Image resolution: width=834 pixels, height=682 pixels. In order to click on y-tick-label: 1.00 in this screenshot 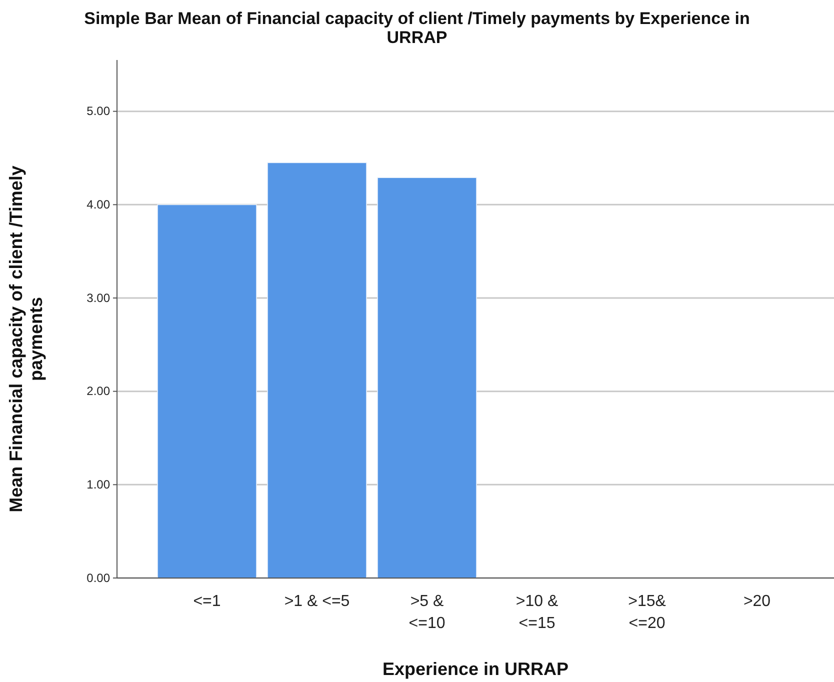, I will do `click(98, 485)`.